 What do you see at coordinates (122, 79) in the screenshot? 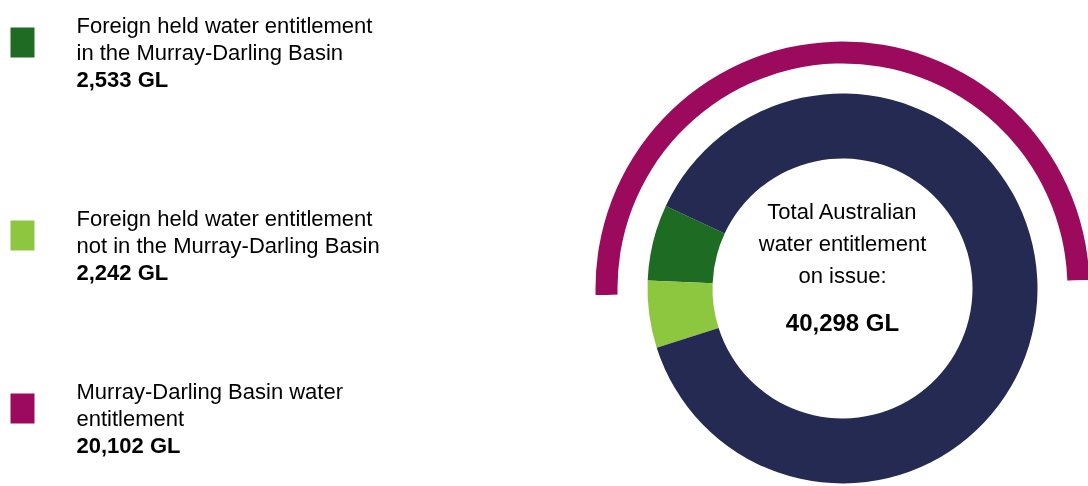
I see `text: 2,533 GL` at bounding box center [122, 79].